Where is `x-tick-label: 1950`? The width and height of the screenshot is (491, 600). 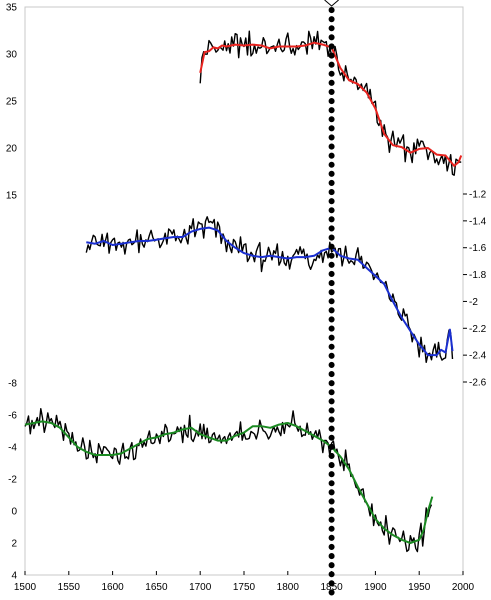 x-tick-label: 1950 is located at coordinates (419, 587).